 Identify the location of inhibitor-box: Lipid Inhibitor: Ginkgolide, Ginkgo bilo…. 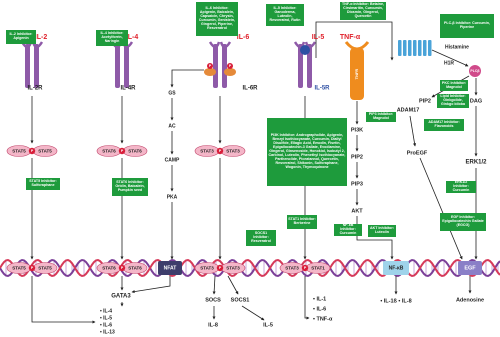
(453, 101).